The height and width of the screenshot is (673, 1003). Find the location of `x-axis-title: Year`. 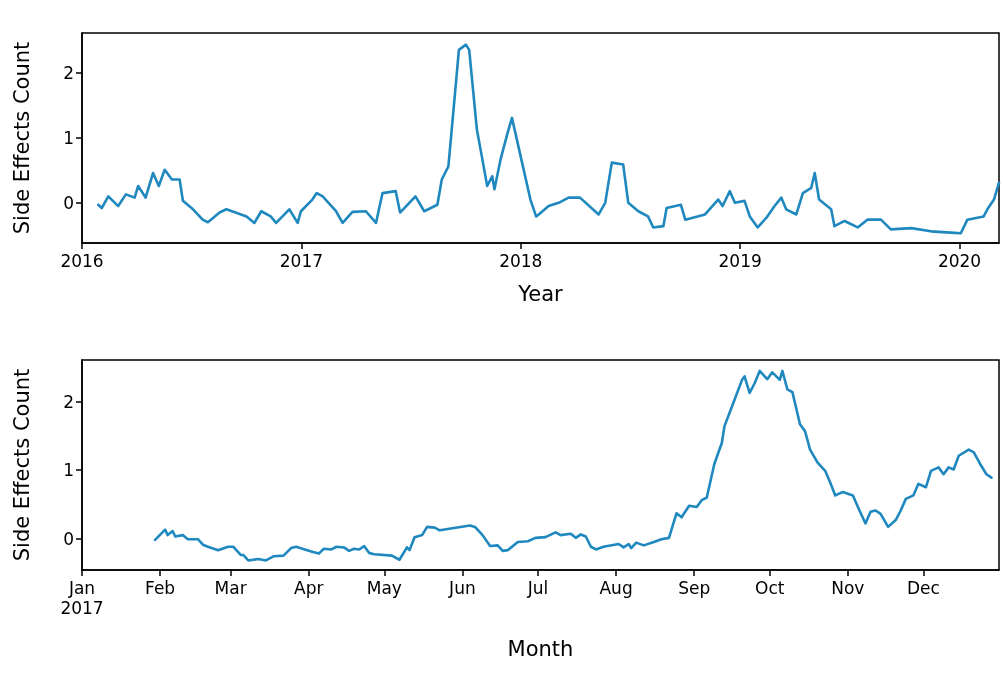

x-axis-title: Year is located at coordinates (540, 293).